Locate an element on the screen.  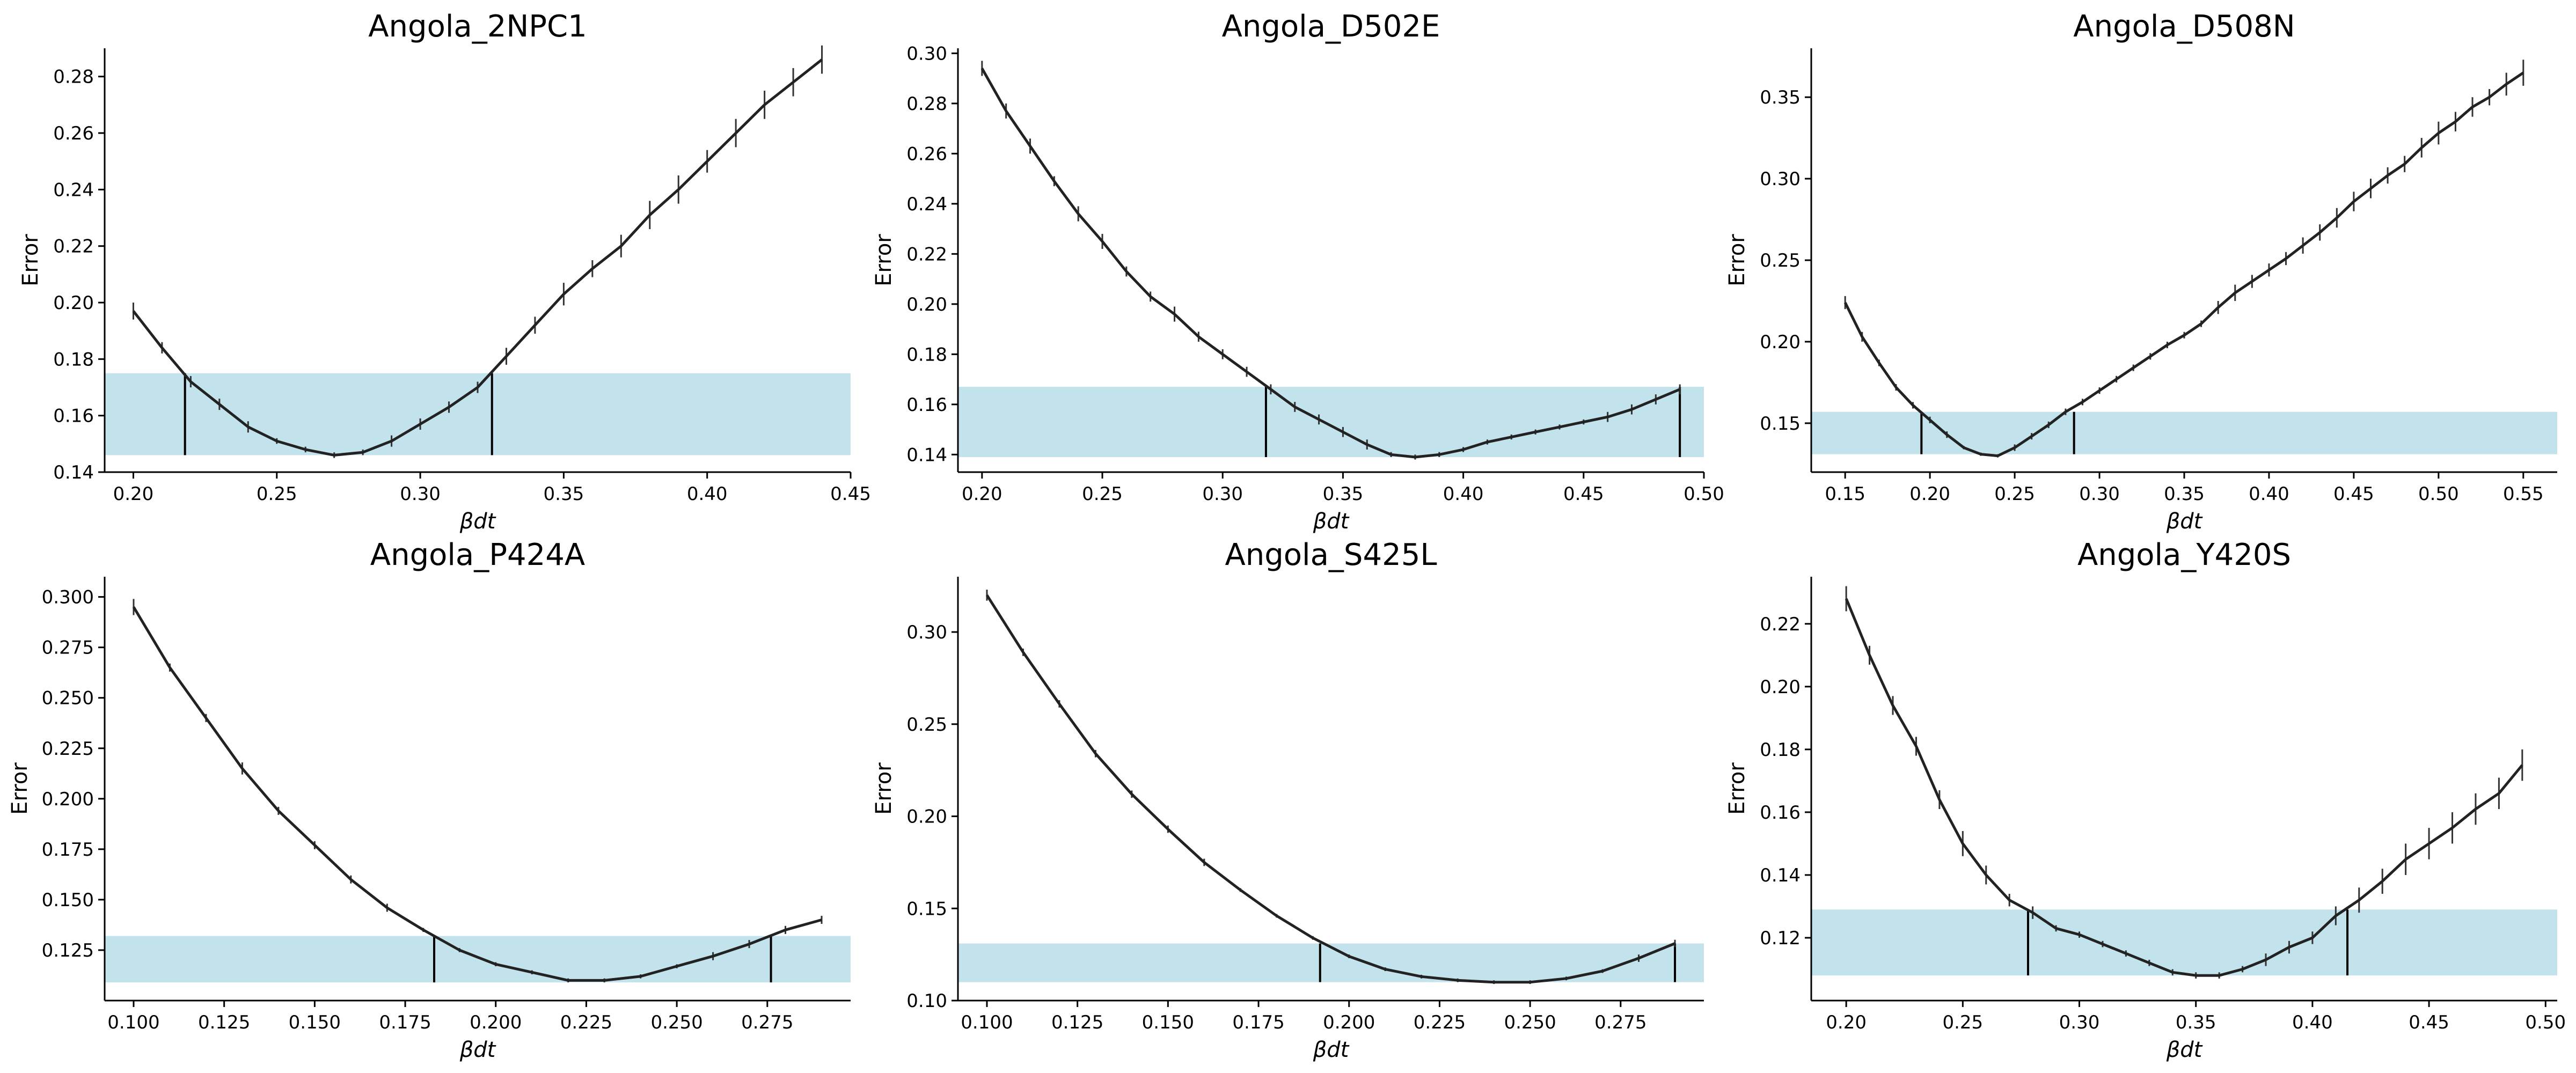
x-tick-label: 0.125 is located at coordinates (224, 1022).